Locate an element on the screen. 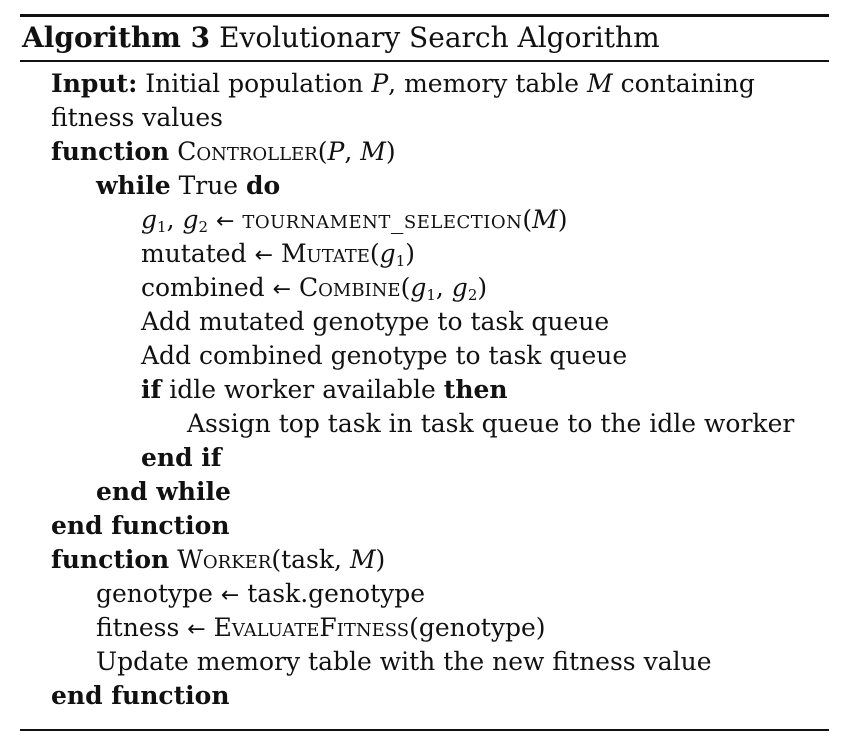 The image size is (857, 741). combine-func: Combine is located at coordinates (350, 287).